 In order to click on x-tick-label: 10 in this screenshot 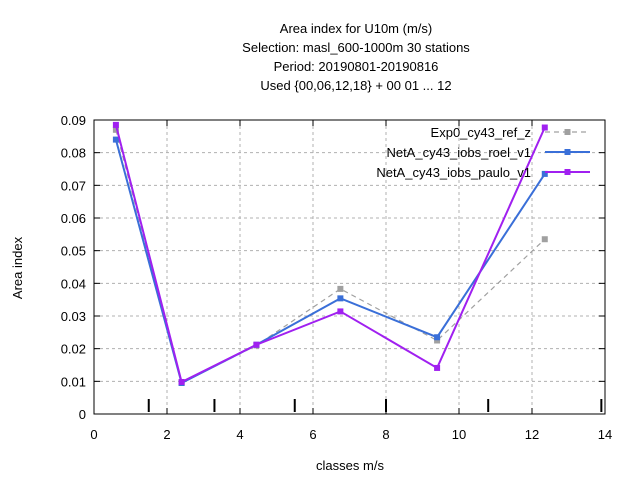, I will do `click(459, 434)`.